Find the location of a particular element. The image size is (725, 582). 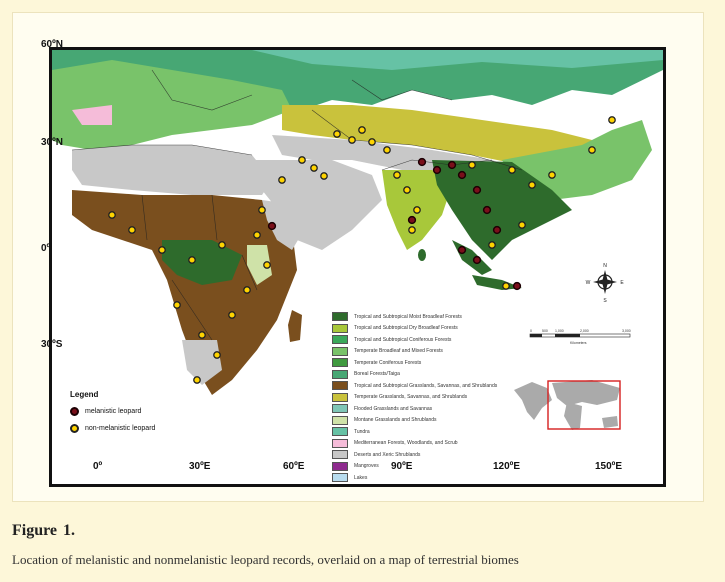

scale-tick-4: 3,000 is located at coordinates (626, 331).